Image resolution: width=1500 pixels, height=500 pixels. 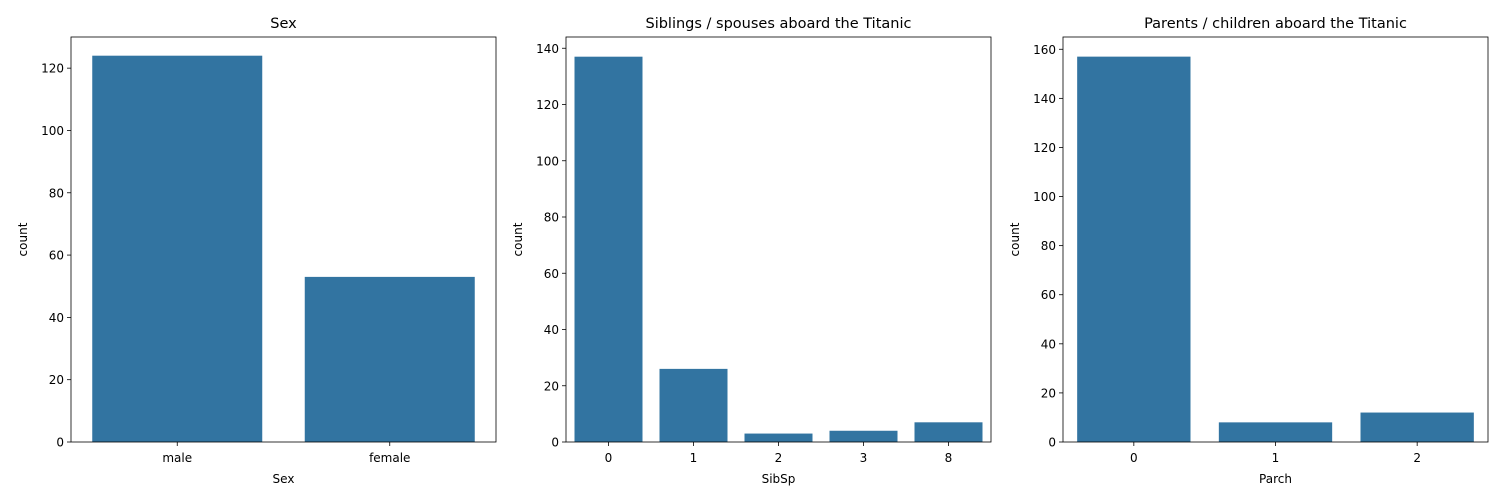 I want to click on bar-male, so click(x=177, y=248).